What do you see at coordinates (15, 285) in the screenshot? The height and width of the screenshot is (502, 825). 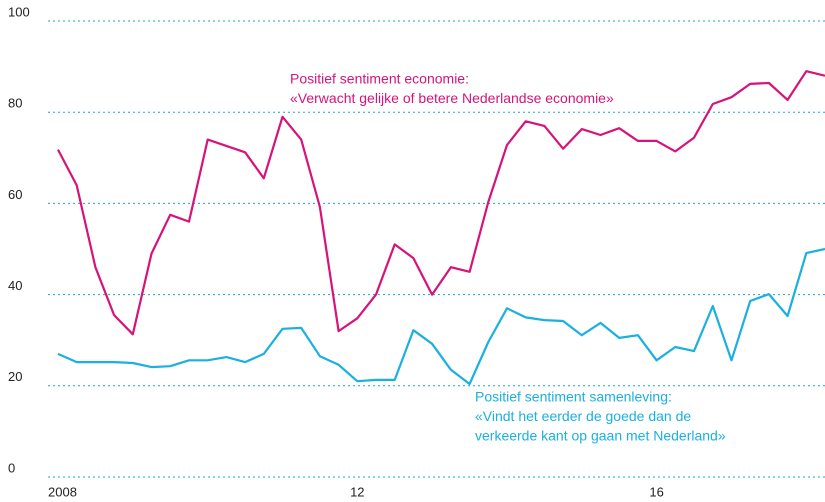 I see `y-tick-label: 40` at bounding box center [15, 285].